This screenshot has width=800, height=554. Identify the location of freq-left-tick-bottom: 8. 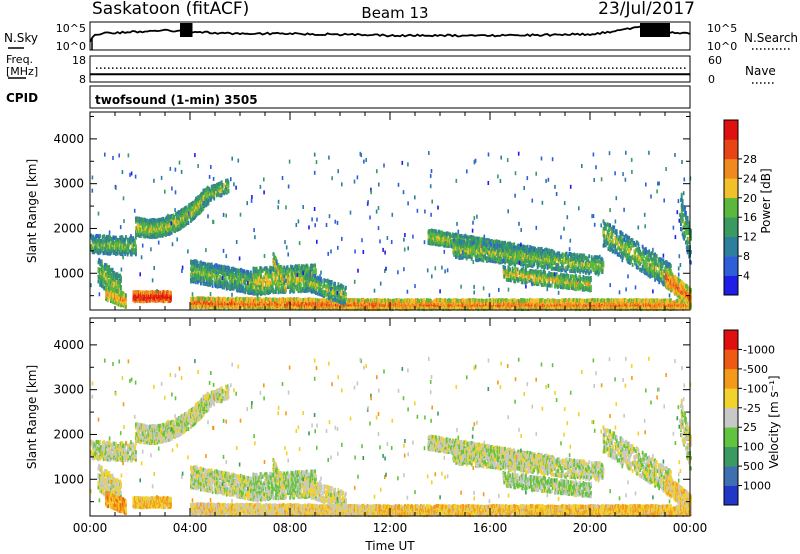
(82, 79).